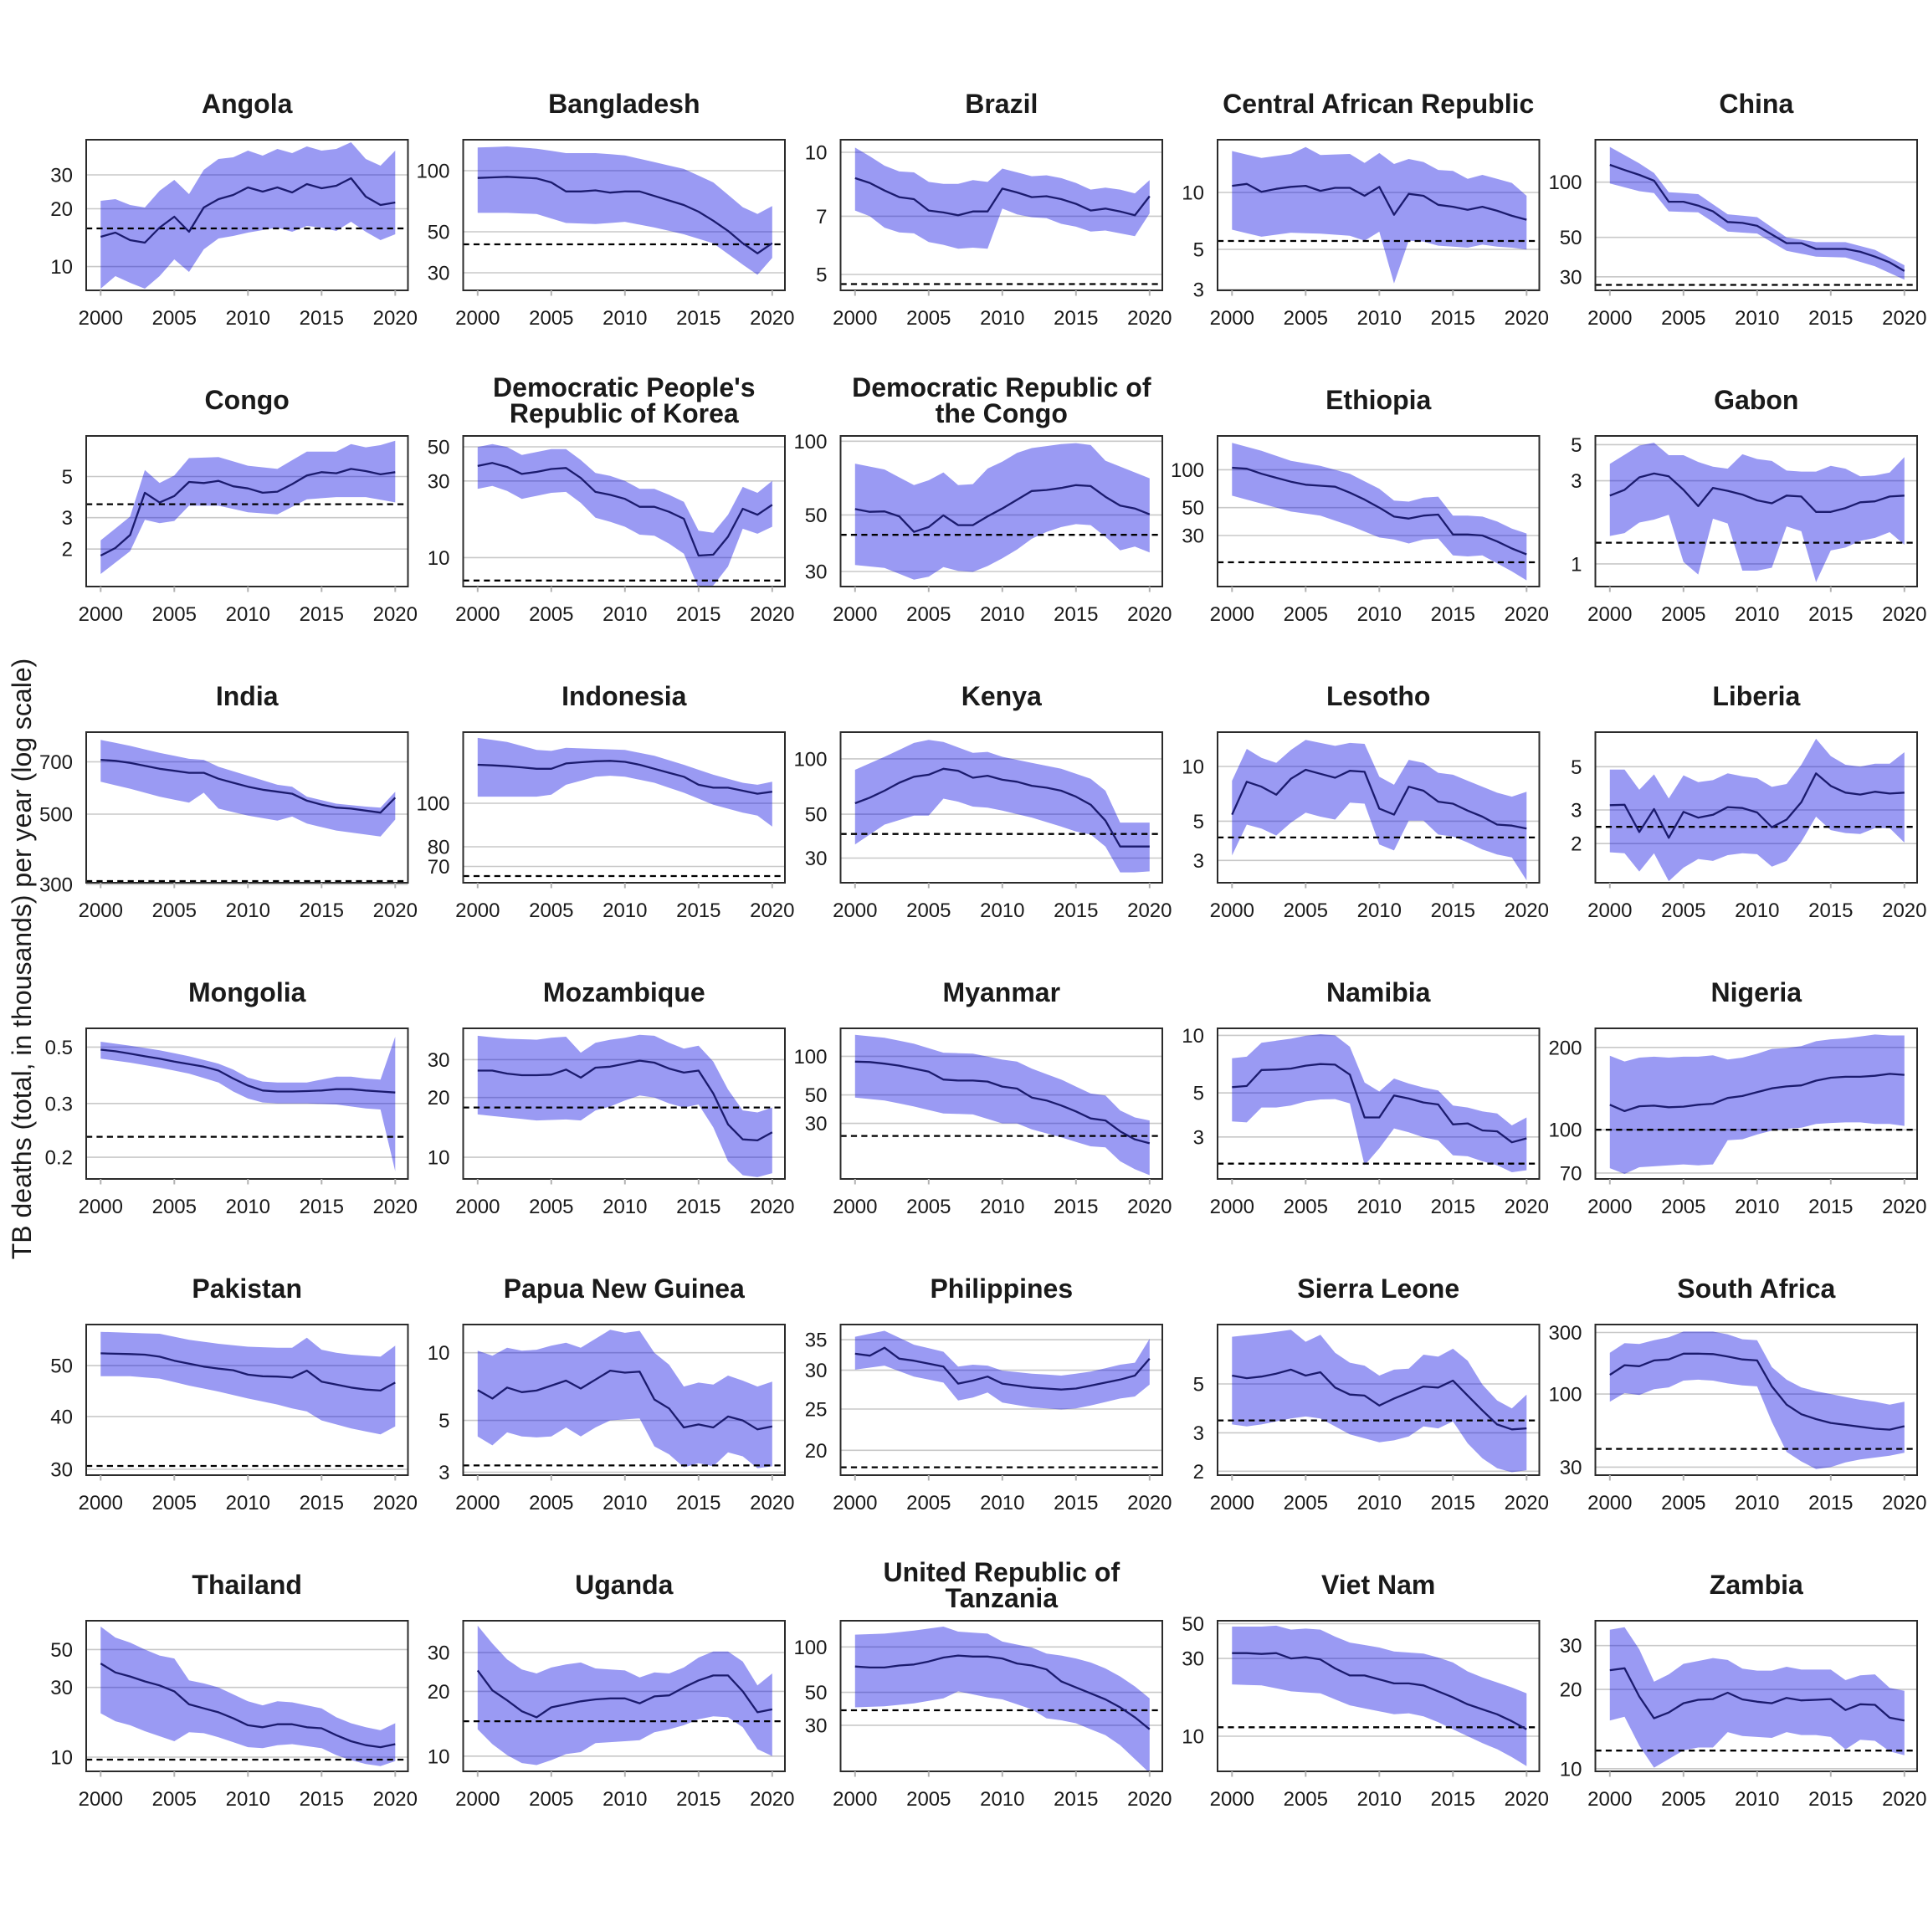  What do you see at coordinates (1756, 1585) in the screenshot?
I see `svg-text: Zambia` at bounding box center [1756, 1585].